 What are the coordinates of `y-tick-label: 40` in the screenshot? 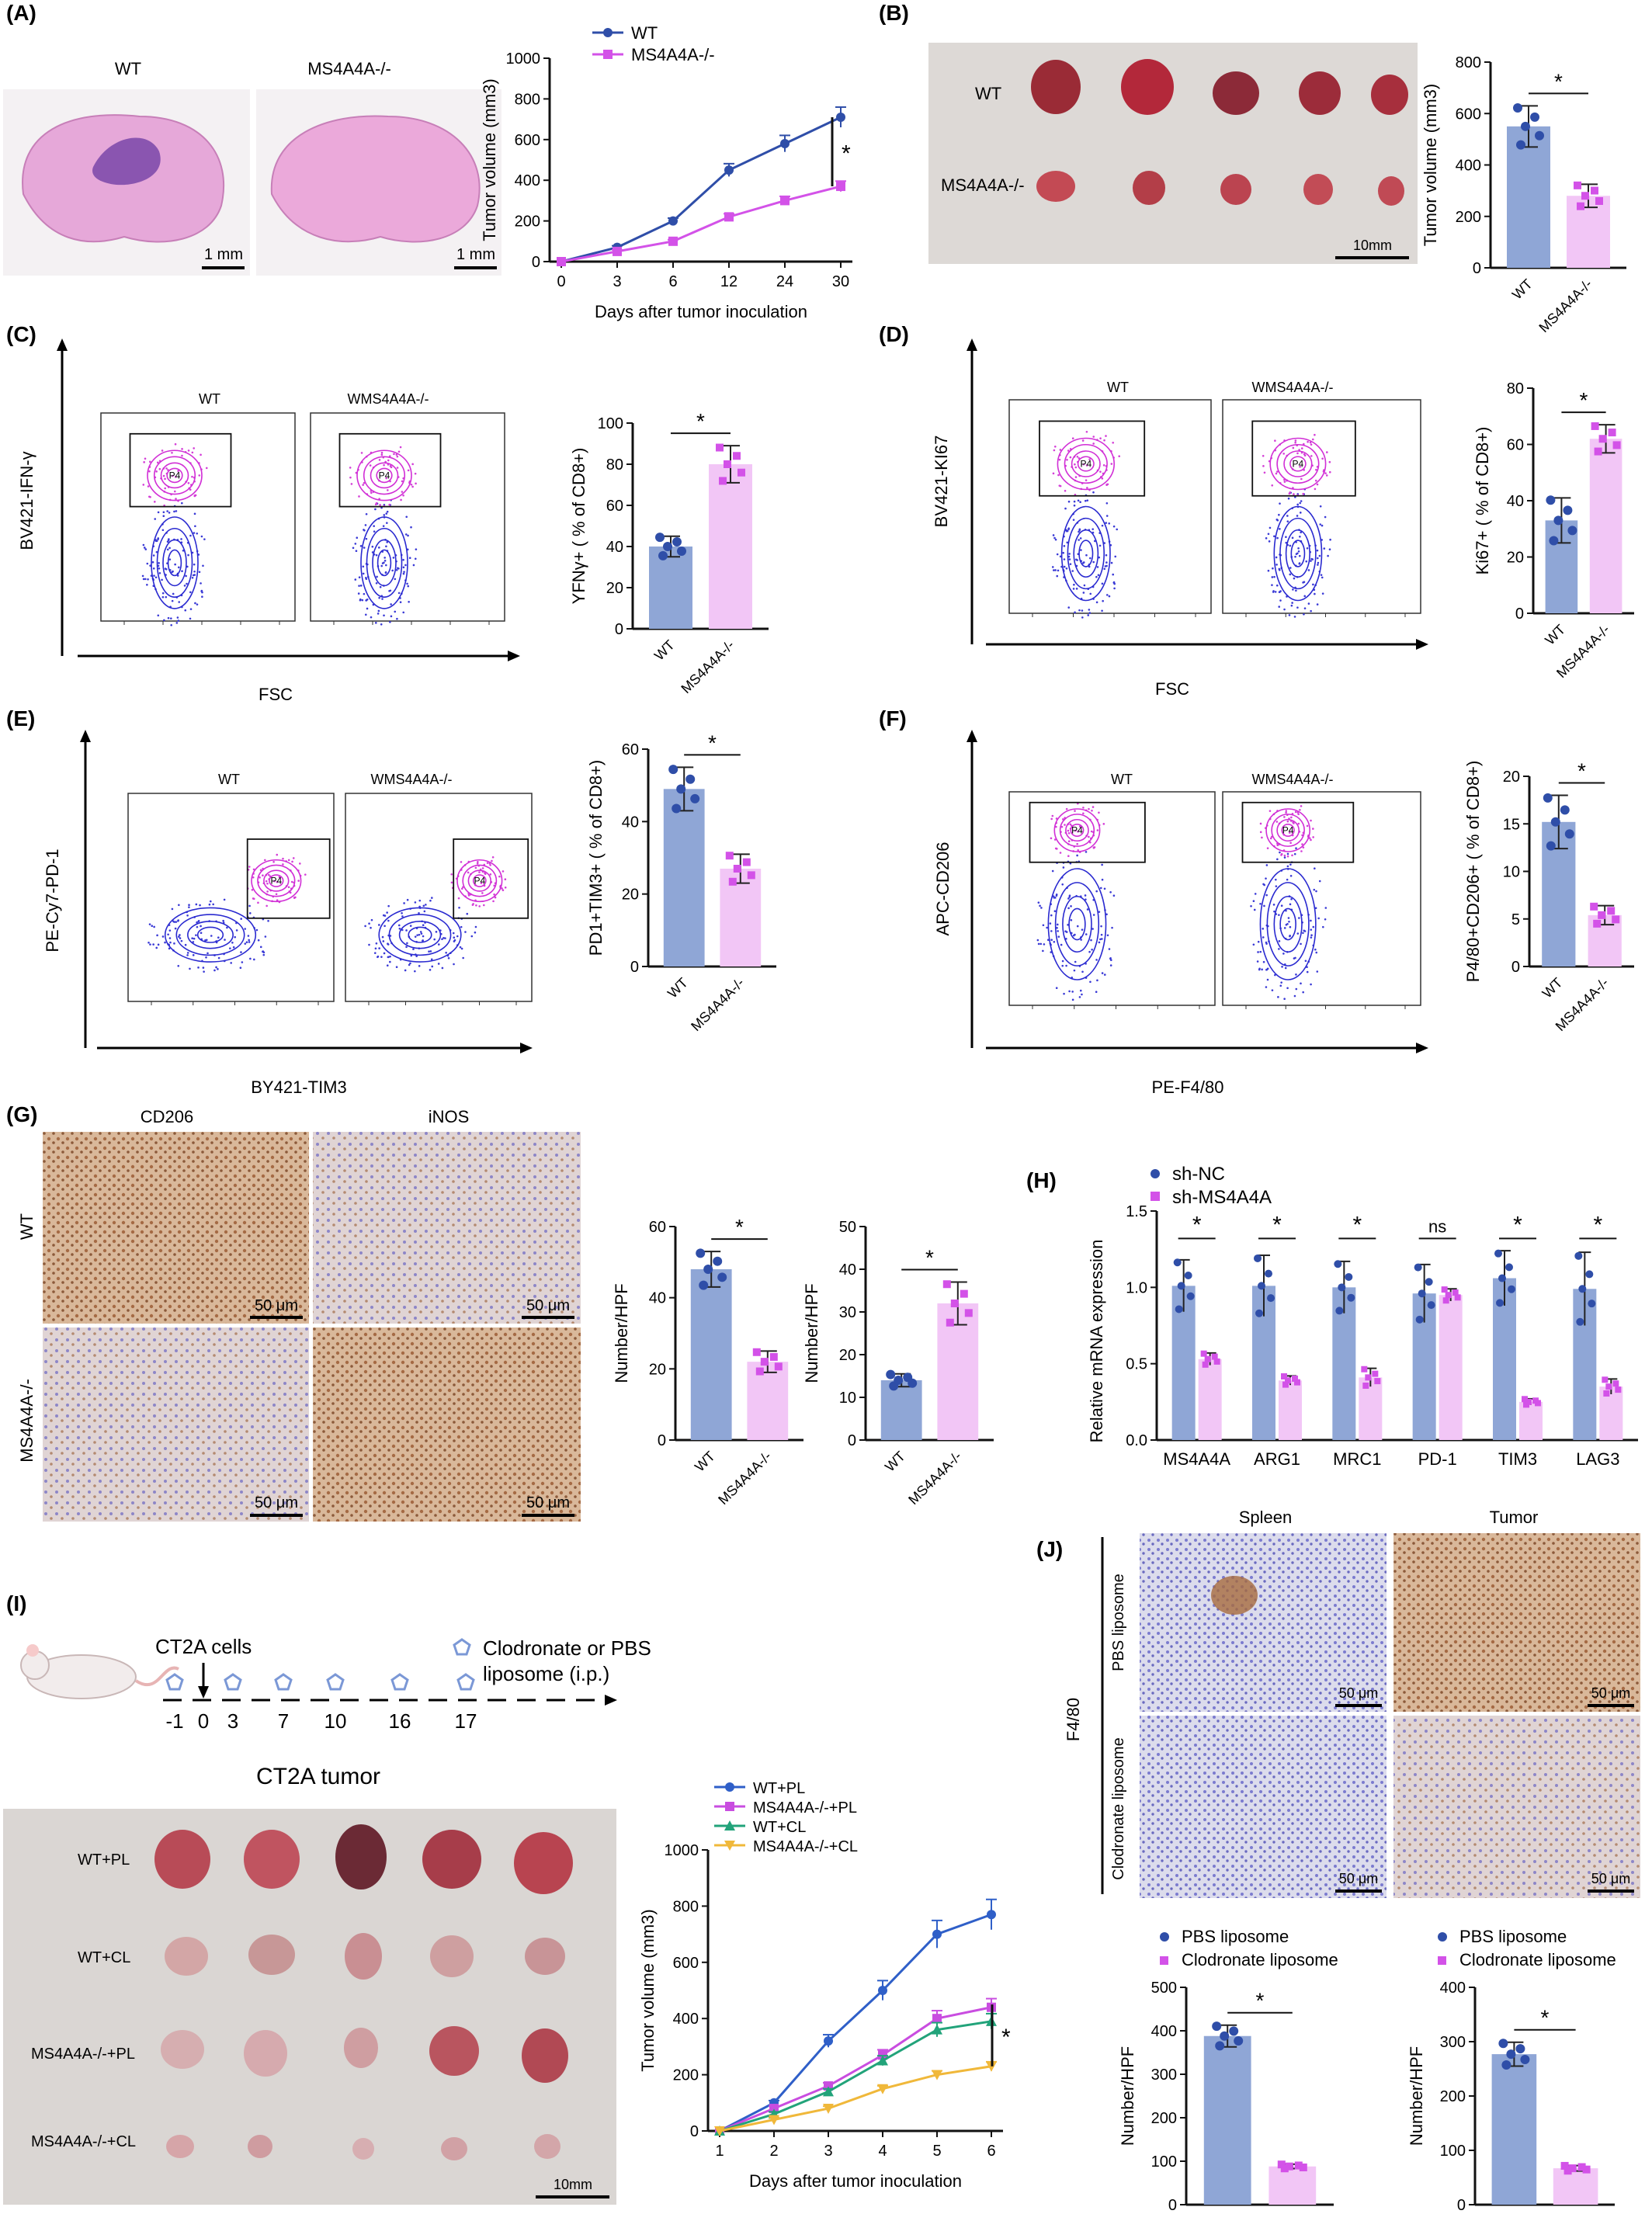 It's located at (1515, 501).